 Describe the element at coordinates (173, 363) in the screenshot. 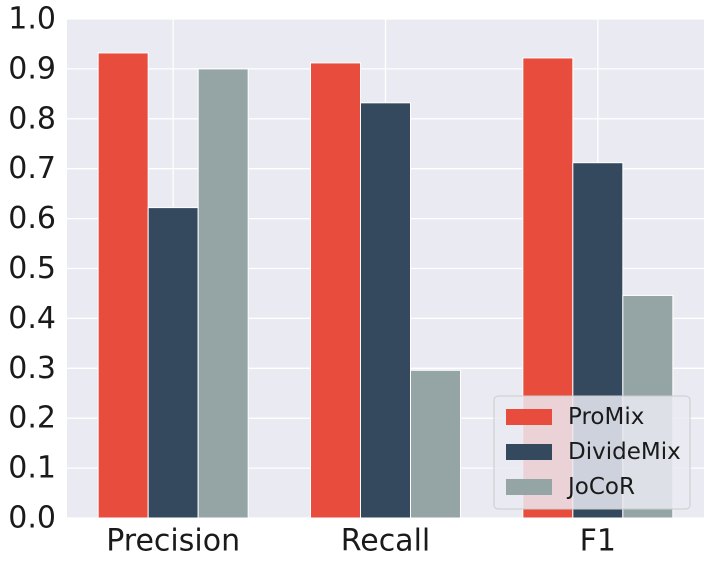

I see `bar-dividemix-precision` at that location.